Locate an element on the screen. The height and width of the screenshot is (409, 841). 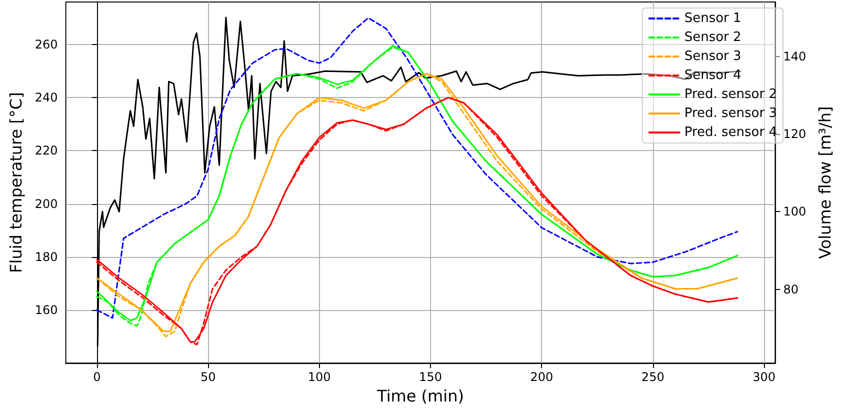
x-tick-label: 200 is located at coordinates (542, 377).